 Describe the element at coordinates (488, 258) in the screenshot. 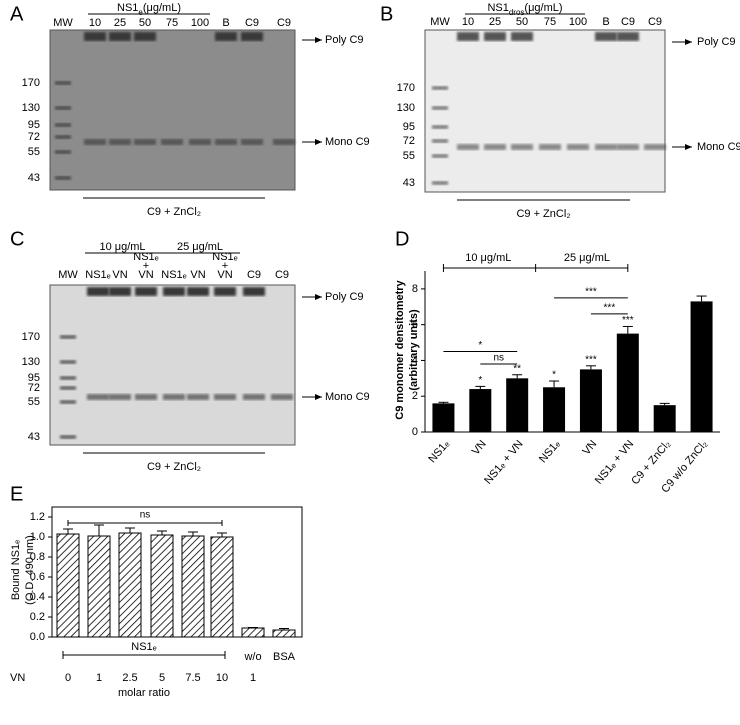

I see `group-label: 10 μg/mL` at that location.